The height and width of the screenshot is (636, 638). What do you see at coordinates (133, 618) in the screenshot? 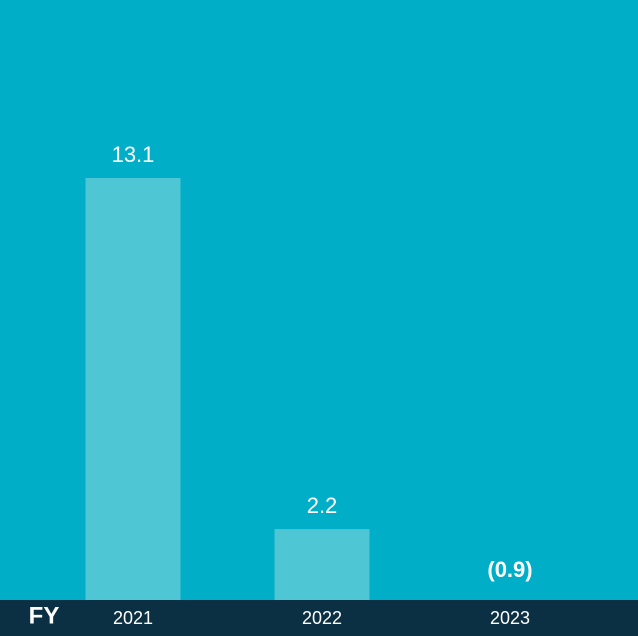
I see `x-tick-label: 2021` at bounding box center [133, 618].